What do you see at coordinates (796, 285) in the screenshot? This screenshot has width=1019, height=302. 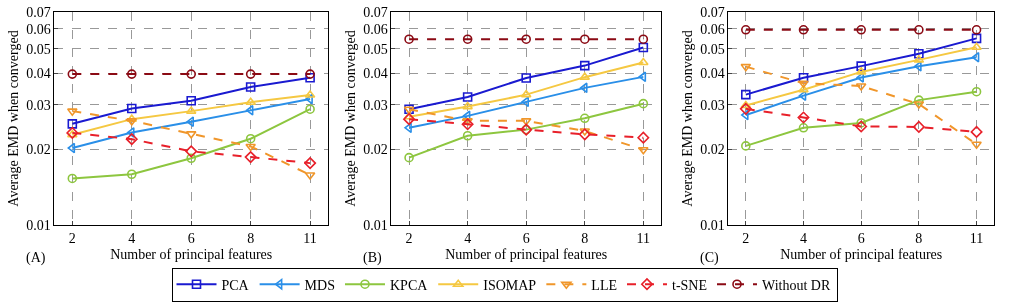 I see `legend-label: Without DR` at bounding box center [796, 285].